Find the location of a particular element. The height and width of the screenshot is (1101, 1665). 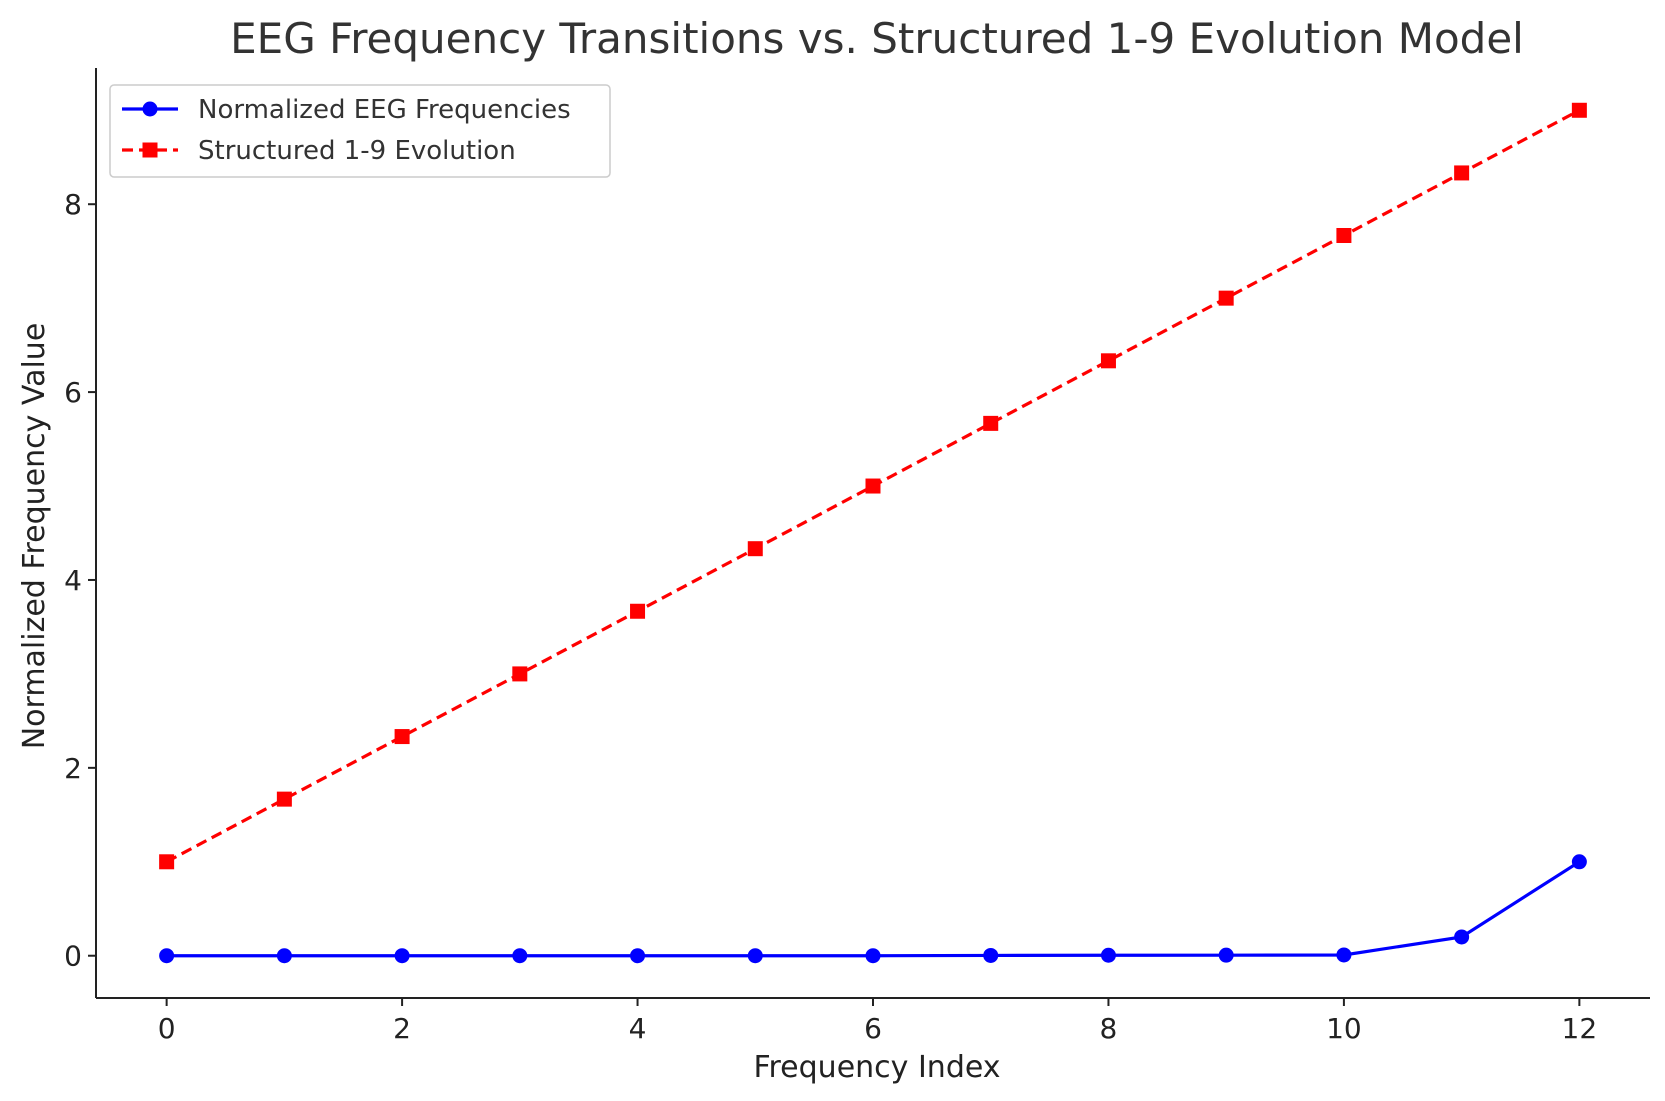

y-tick-label: 6 is located at coordinates (73, 392).